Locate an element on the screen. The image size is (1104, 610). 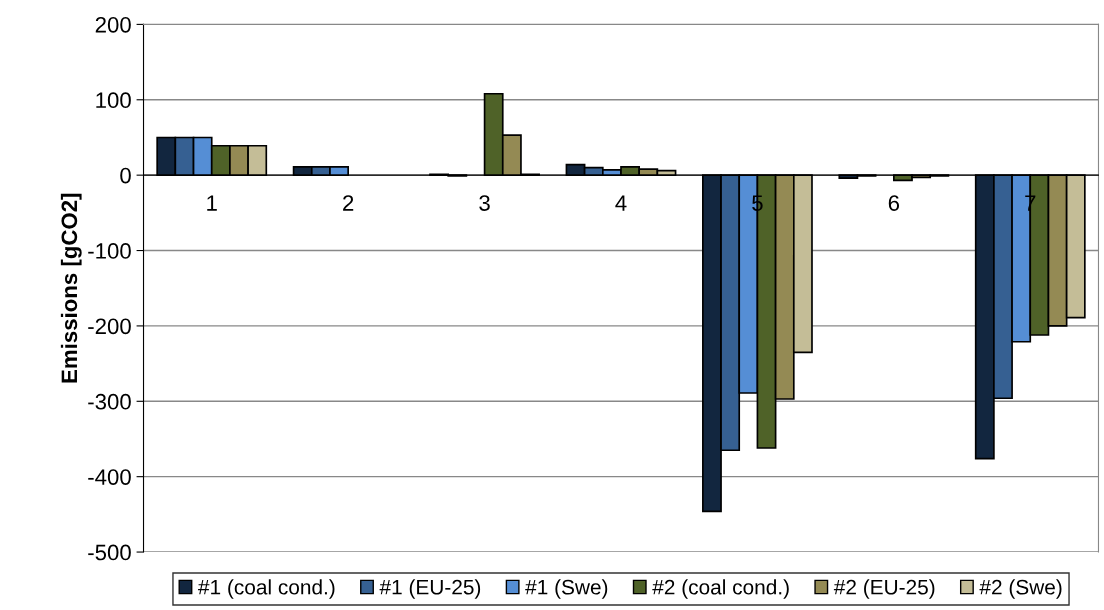
y-tick-label: -400 is located at coordinates (109, 477).